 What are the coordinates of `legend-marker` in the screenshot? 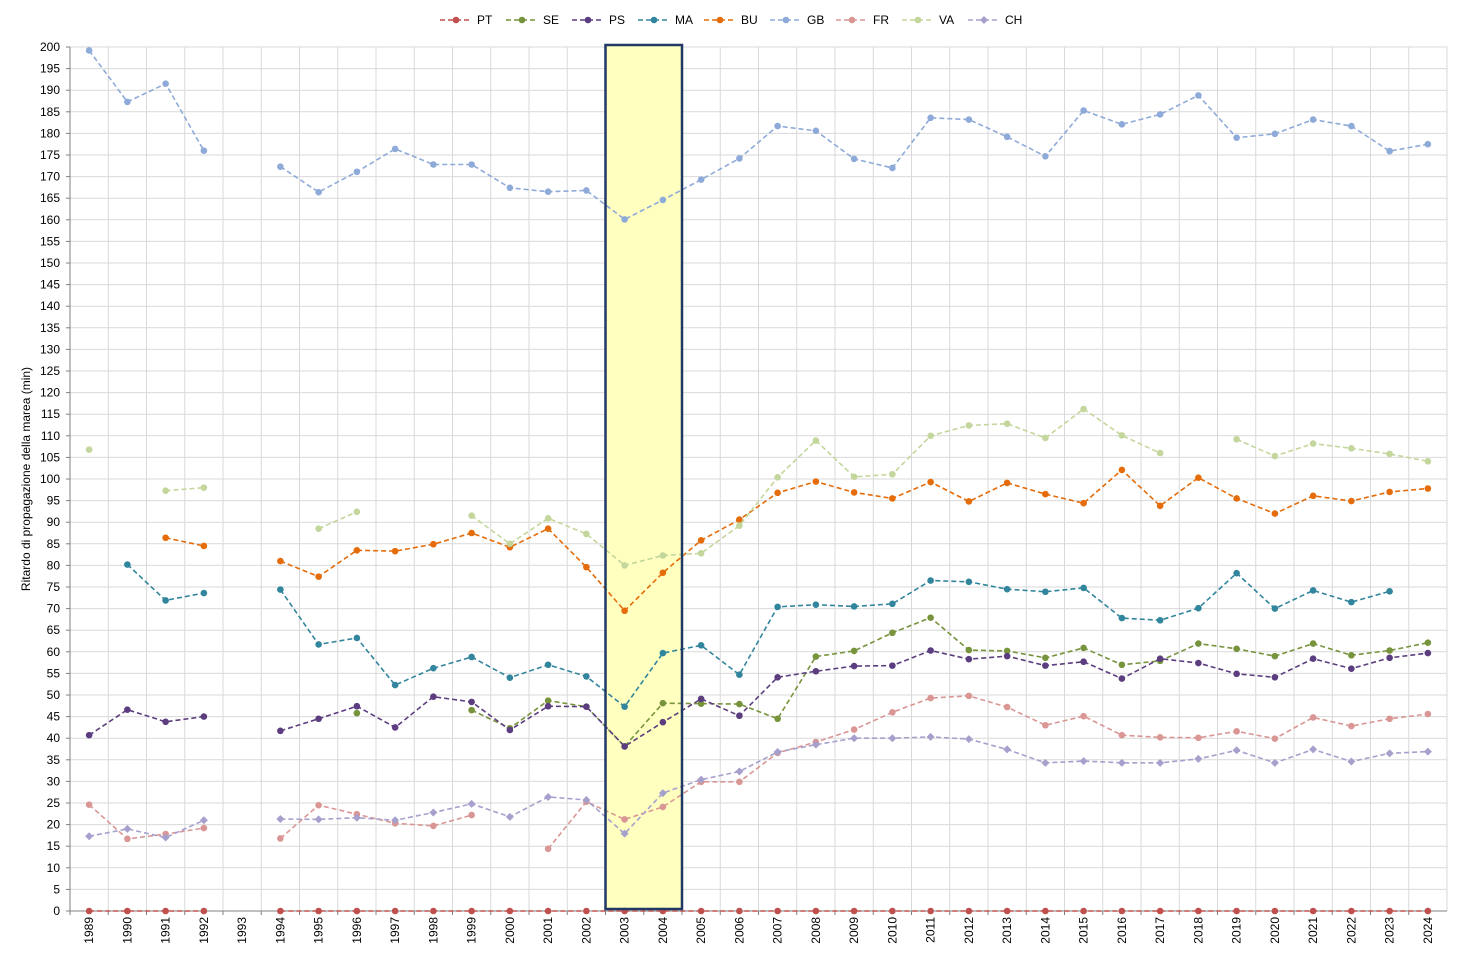 It's located at (786, 20).